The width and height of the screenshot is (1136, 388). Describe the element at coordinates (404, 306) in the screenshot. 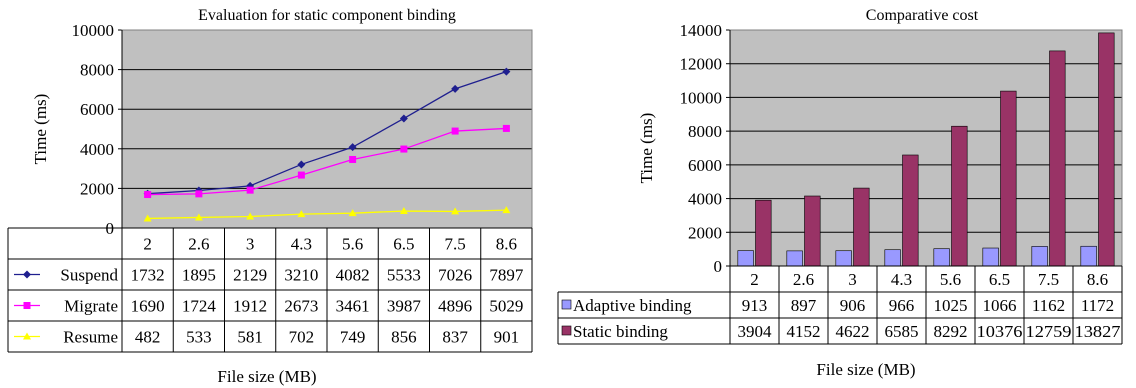

I see `data-label: 3987` at that location.